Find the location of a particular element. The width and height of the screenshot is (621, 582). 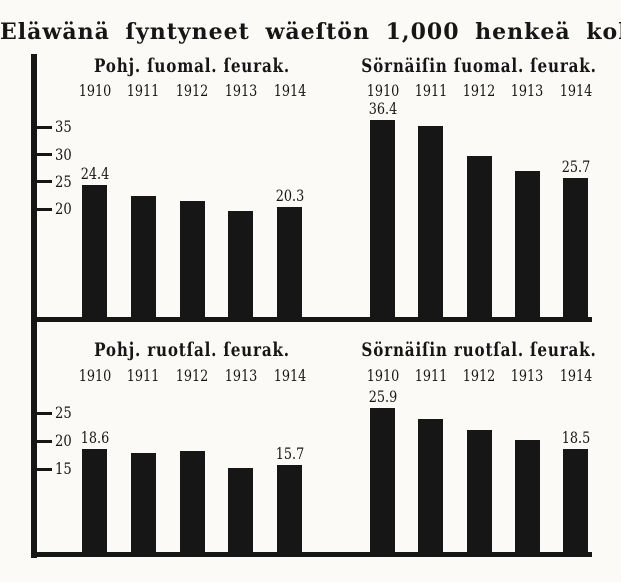

baseline-top-row is located at coordinates (311, 319).